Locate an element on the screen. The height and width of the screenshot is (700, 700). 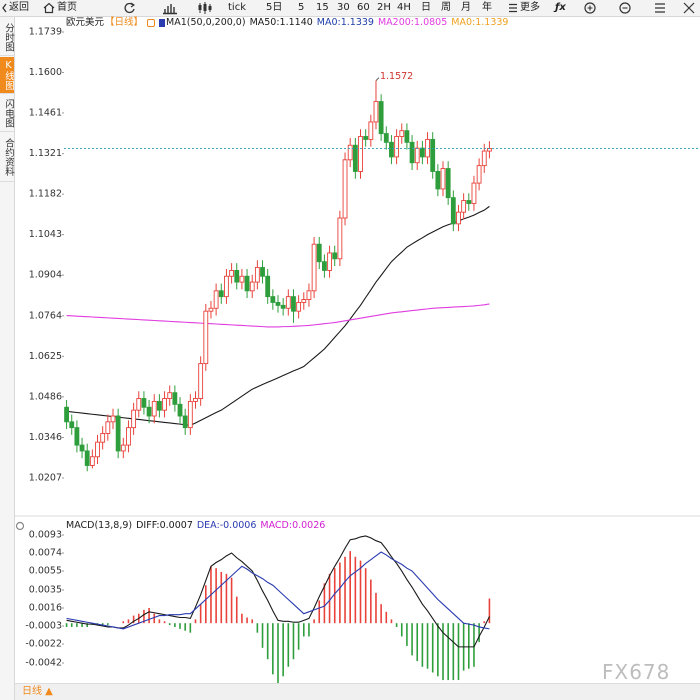
period-year: 年 is located at coordinates (487, 7).